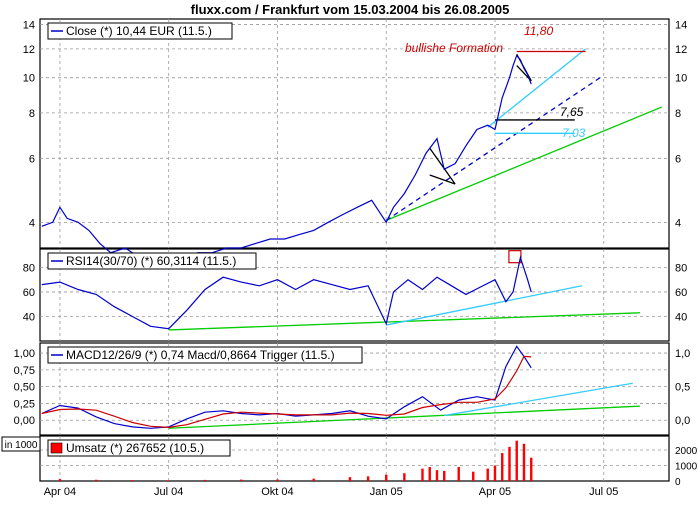 This screenshot has height=505, width=700. What do you see at coordinates (681, 268) in the screenshot?
I see `rsi-tick-right: 80` at bounding box center [681, 268].